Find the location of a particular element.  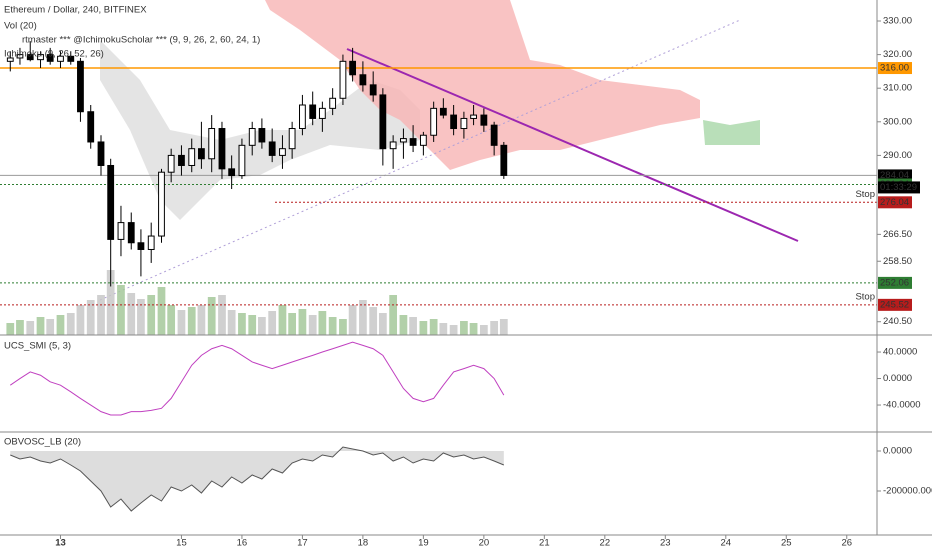

x-tick-label: 23 is located at coordinates (665, 543).